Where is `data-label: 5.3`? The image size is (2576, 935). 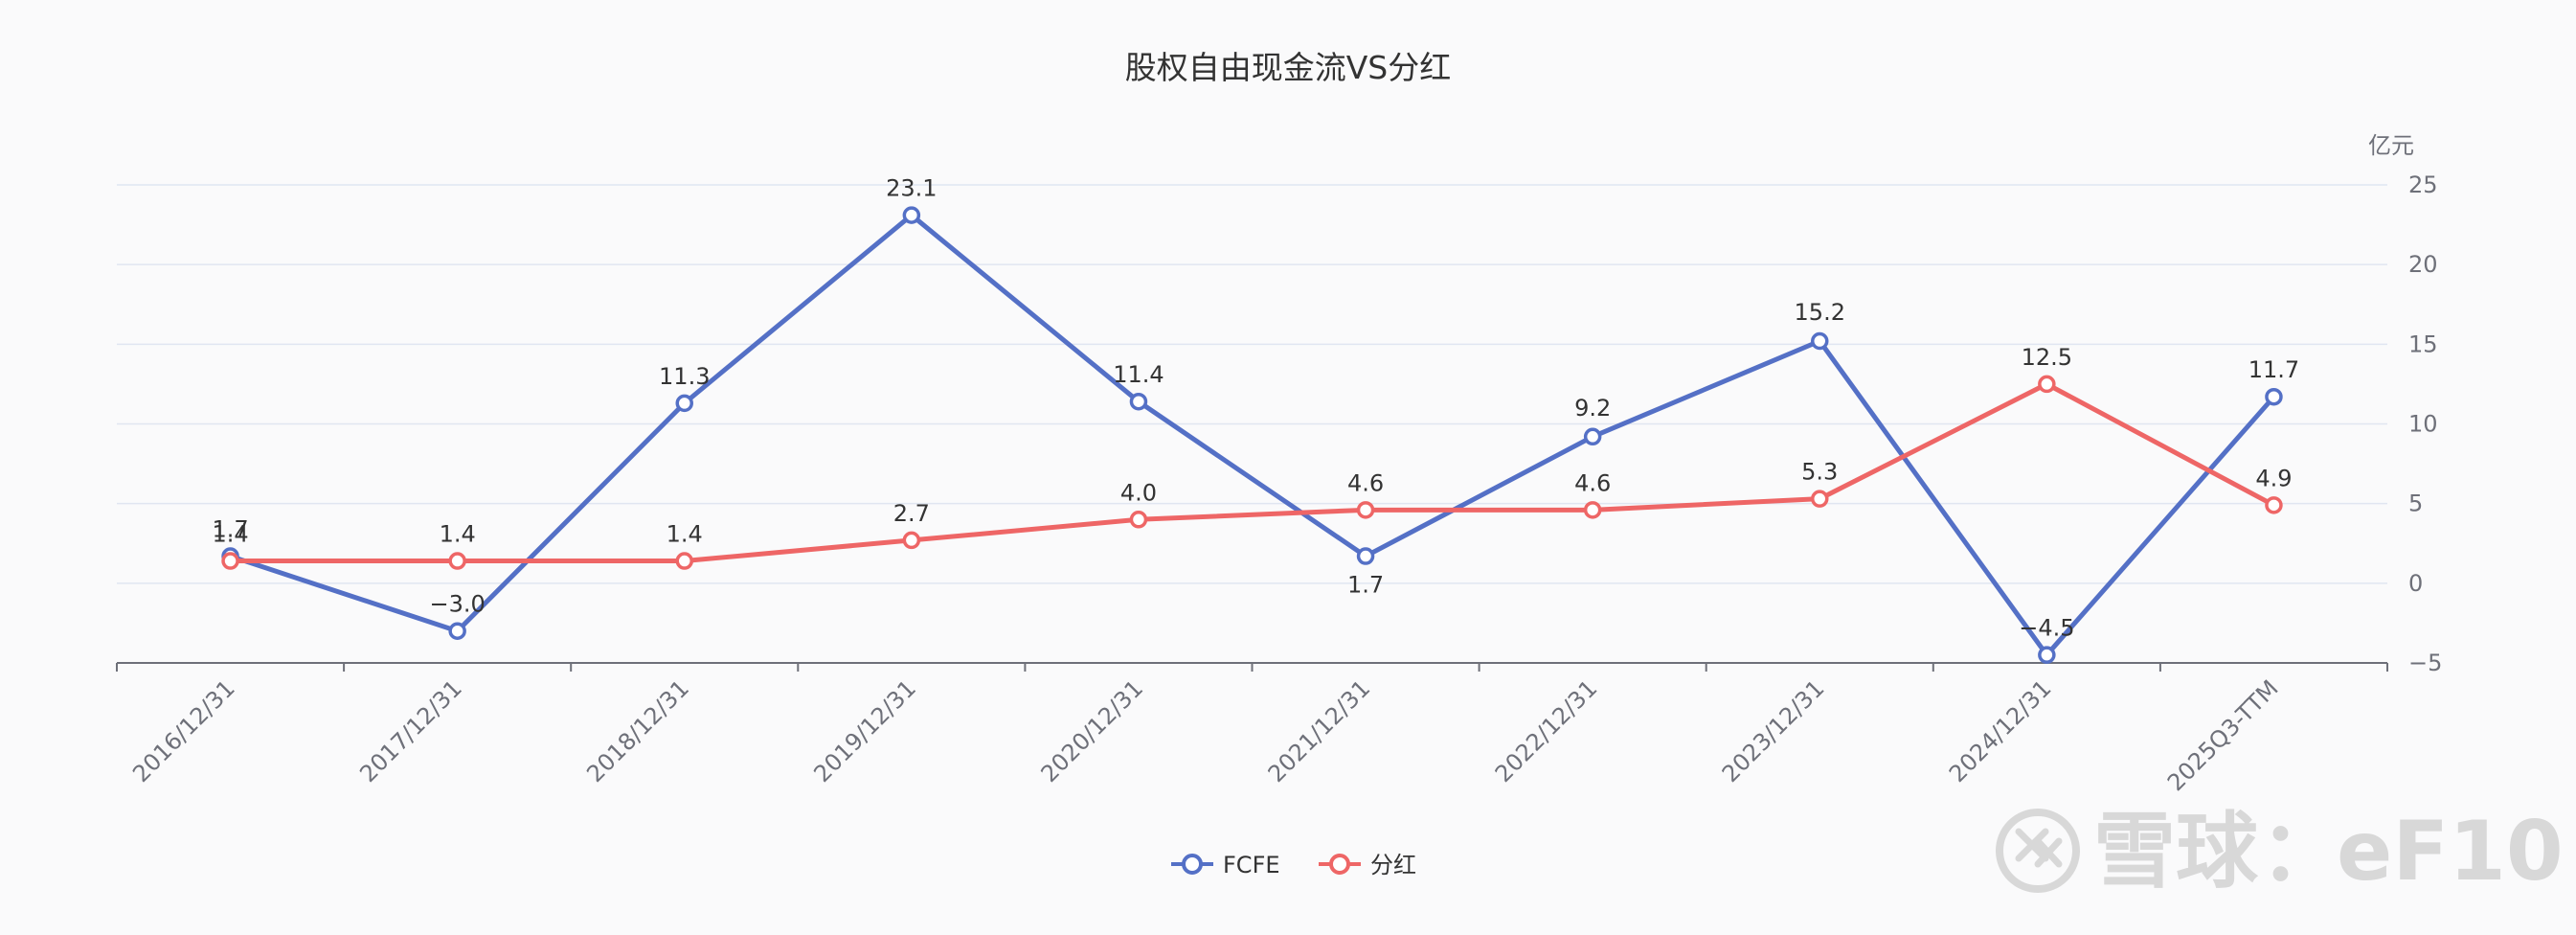
data-label: 5.3 is located at coordinates (1819, 472).